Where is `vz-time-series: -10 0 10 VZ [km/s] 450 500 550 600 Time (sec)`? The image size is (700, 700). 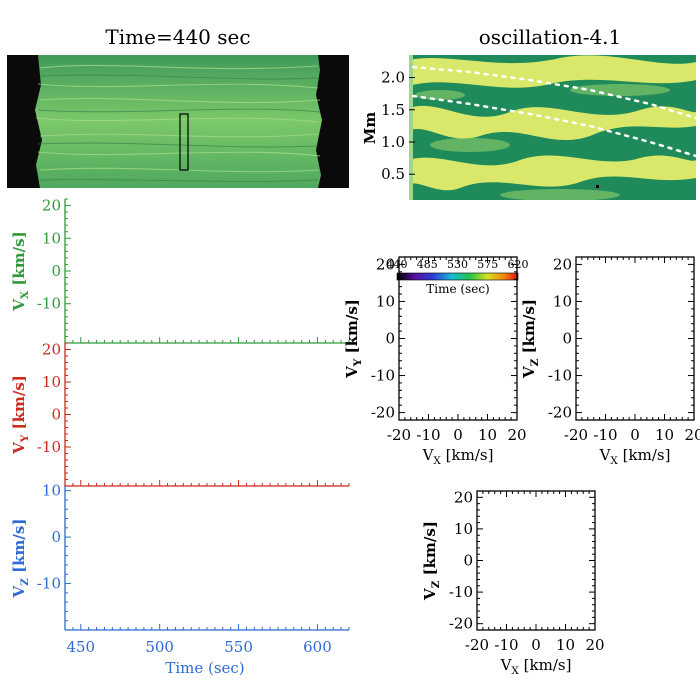 vz-time-series: -10 0 10 VZ [km/s] 450 500 550 600 Time (sec) is located at coordinates (180, 579).